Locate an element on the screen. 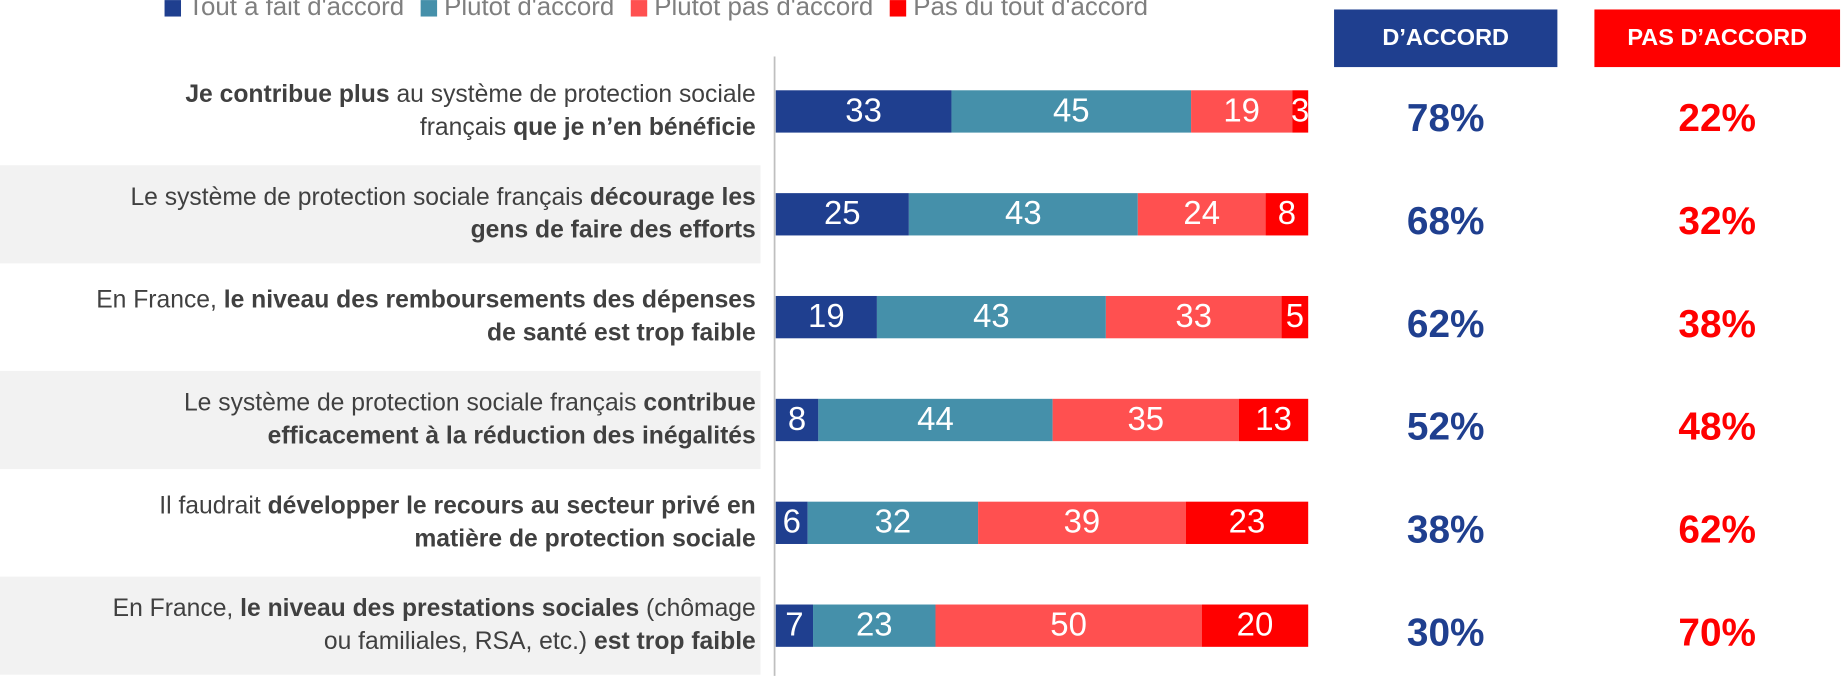 The height and width of the screenshot is (681, 1843). category-label-part: gens de faire des efforts is located at coordinates (613, 229).